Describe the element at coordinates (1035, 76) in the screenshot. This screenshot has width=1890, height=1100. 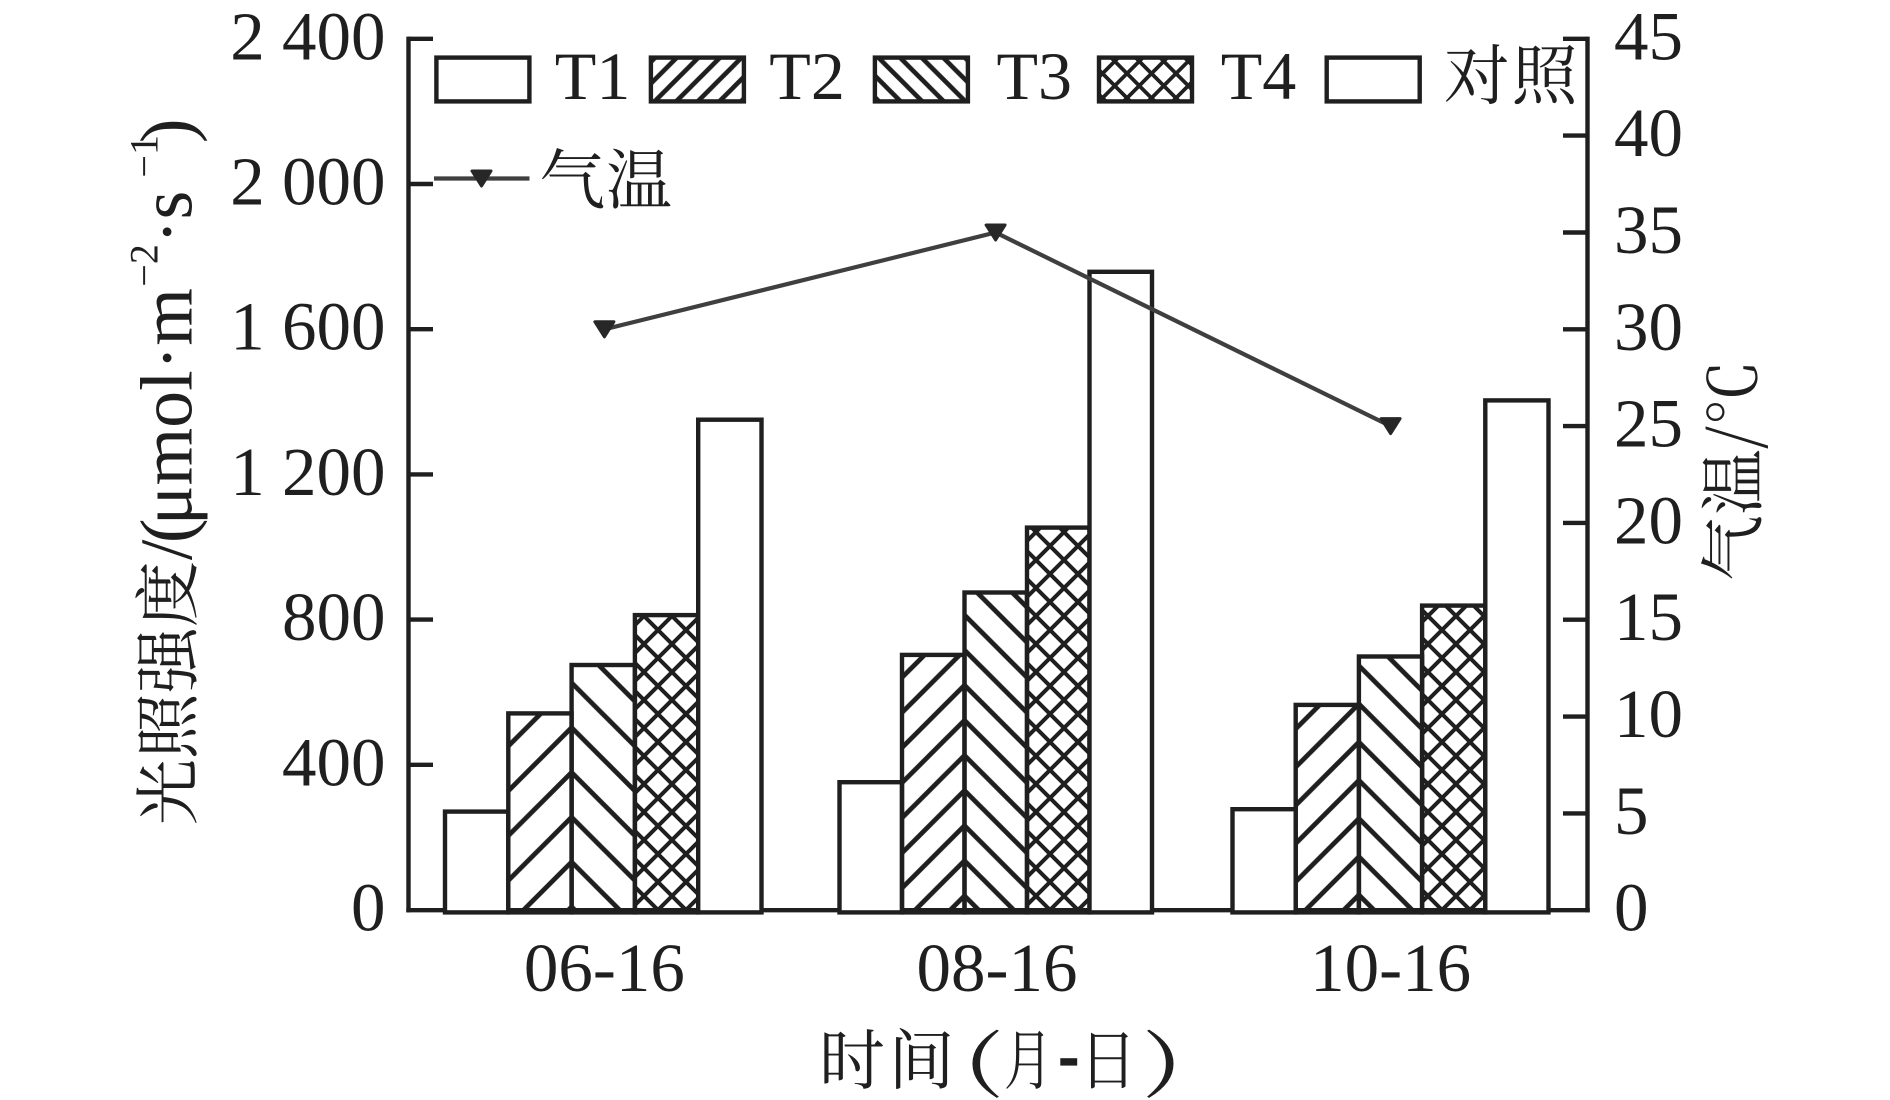
I see `svg-text: T3` at that location.